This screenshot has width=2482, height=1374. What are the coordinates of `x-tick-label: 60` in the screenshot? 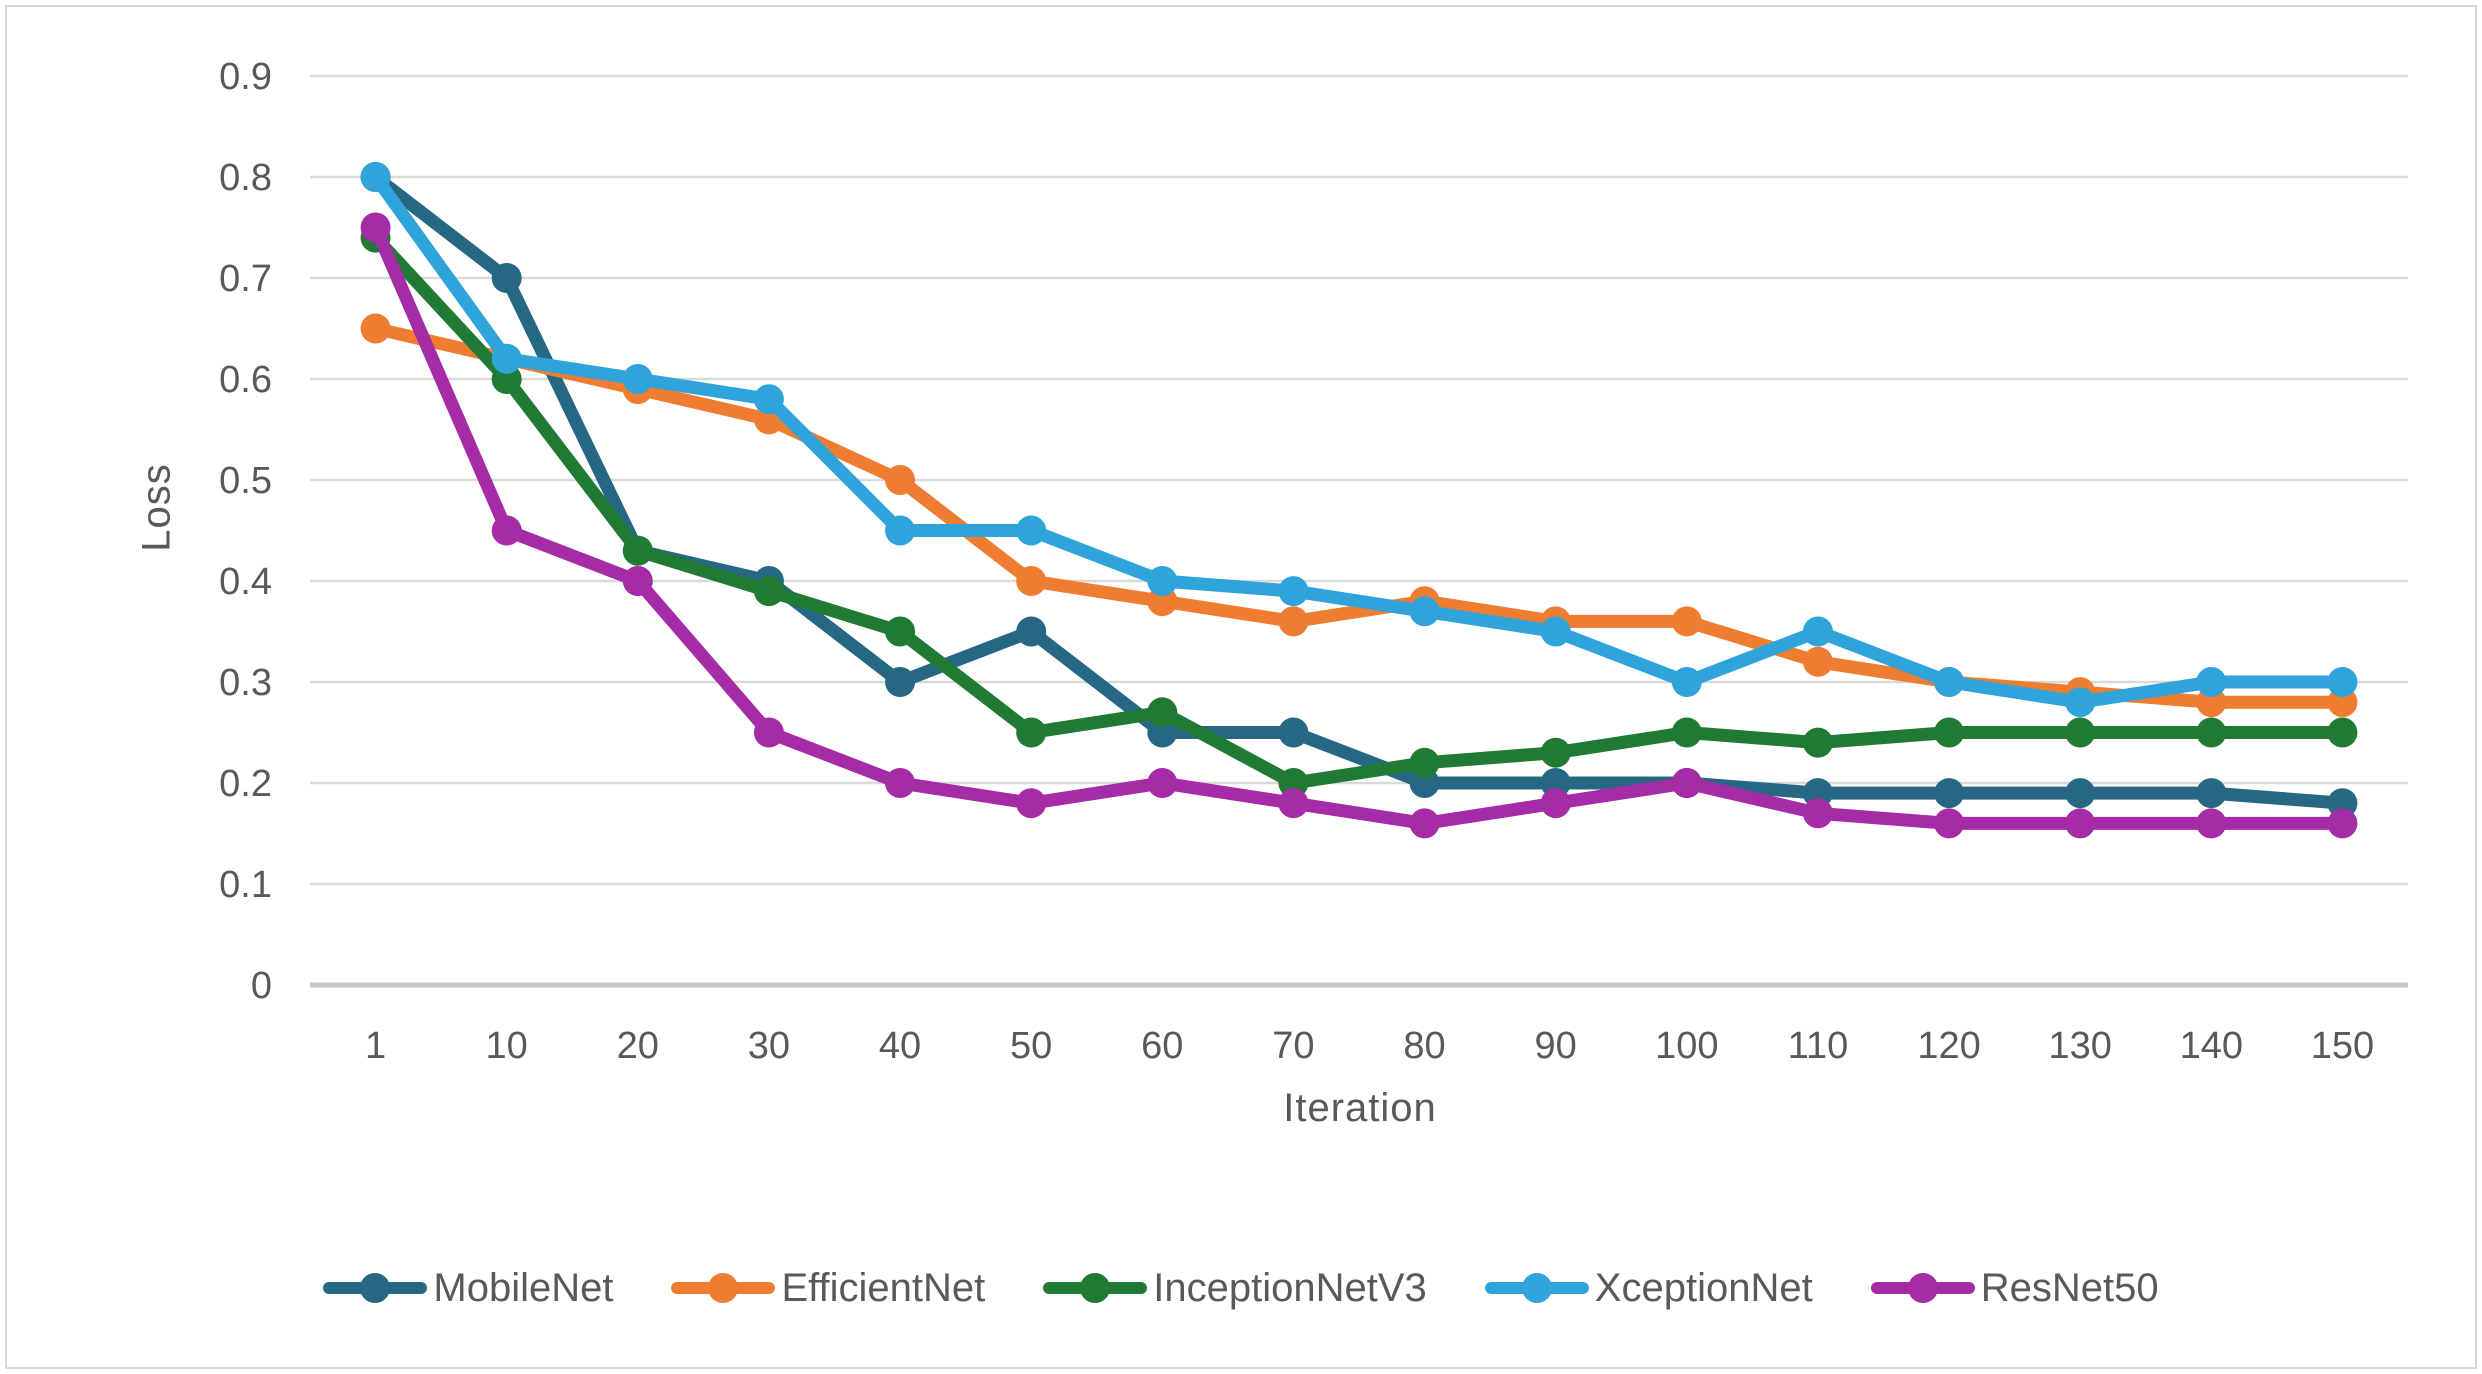 It's located at (1162, 1046).